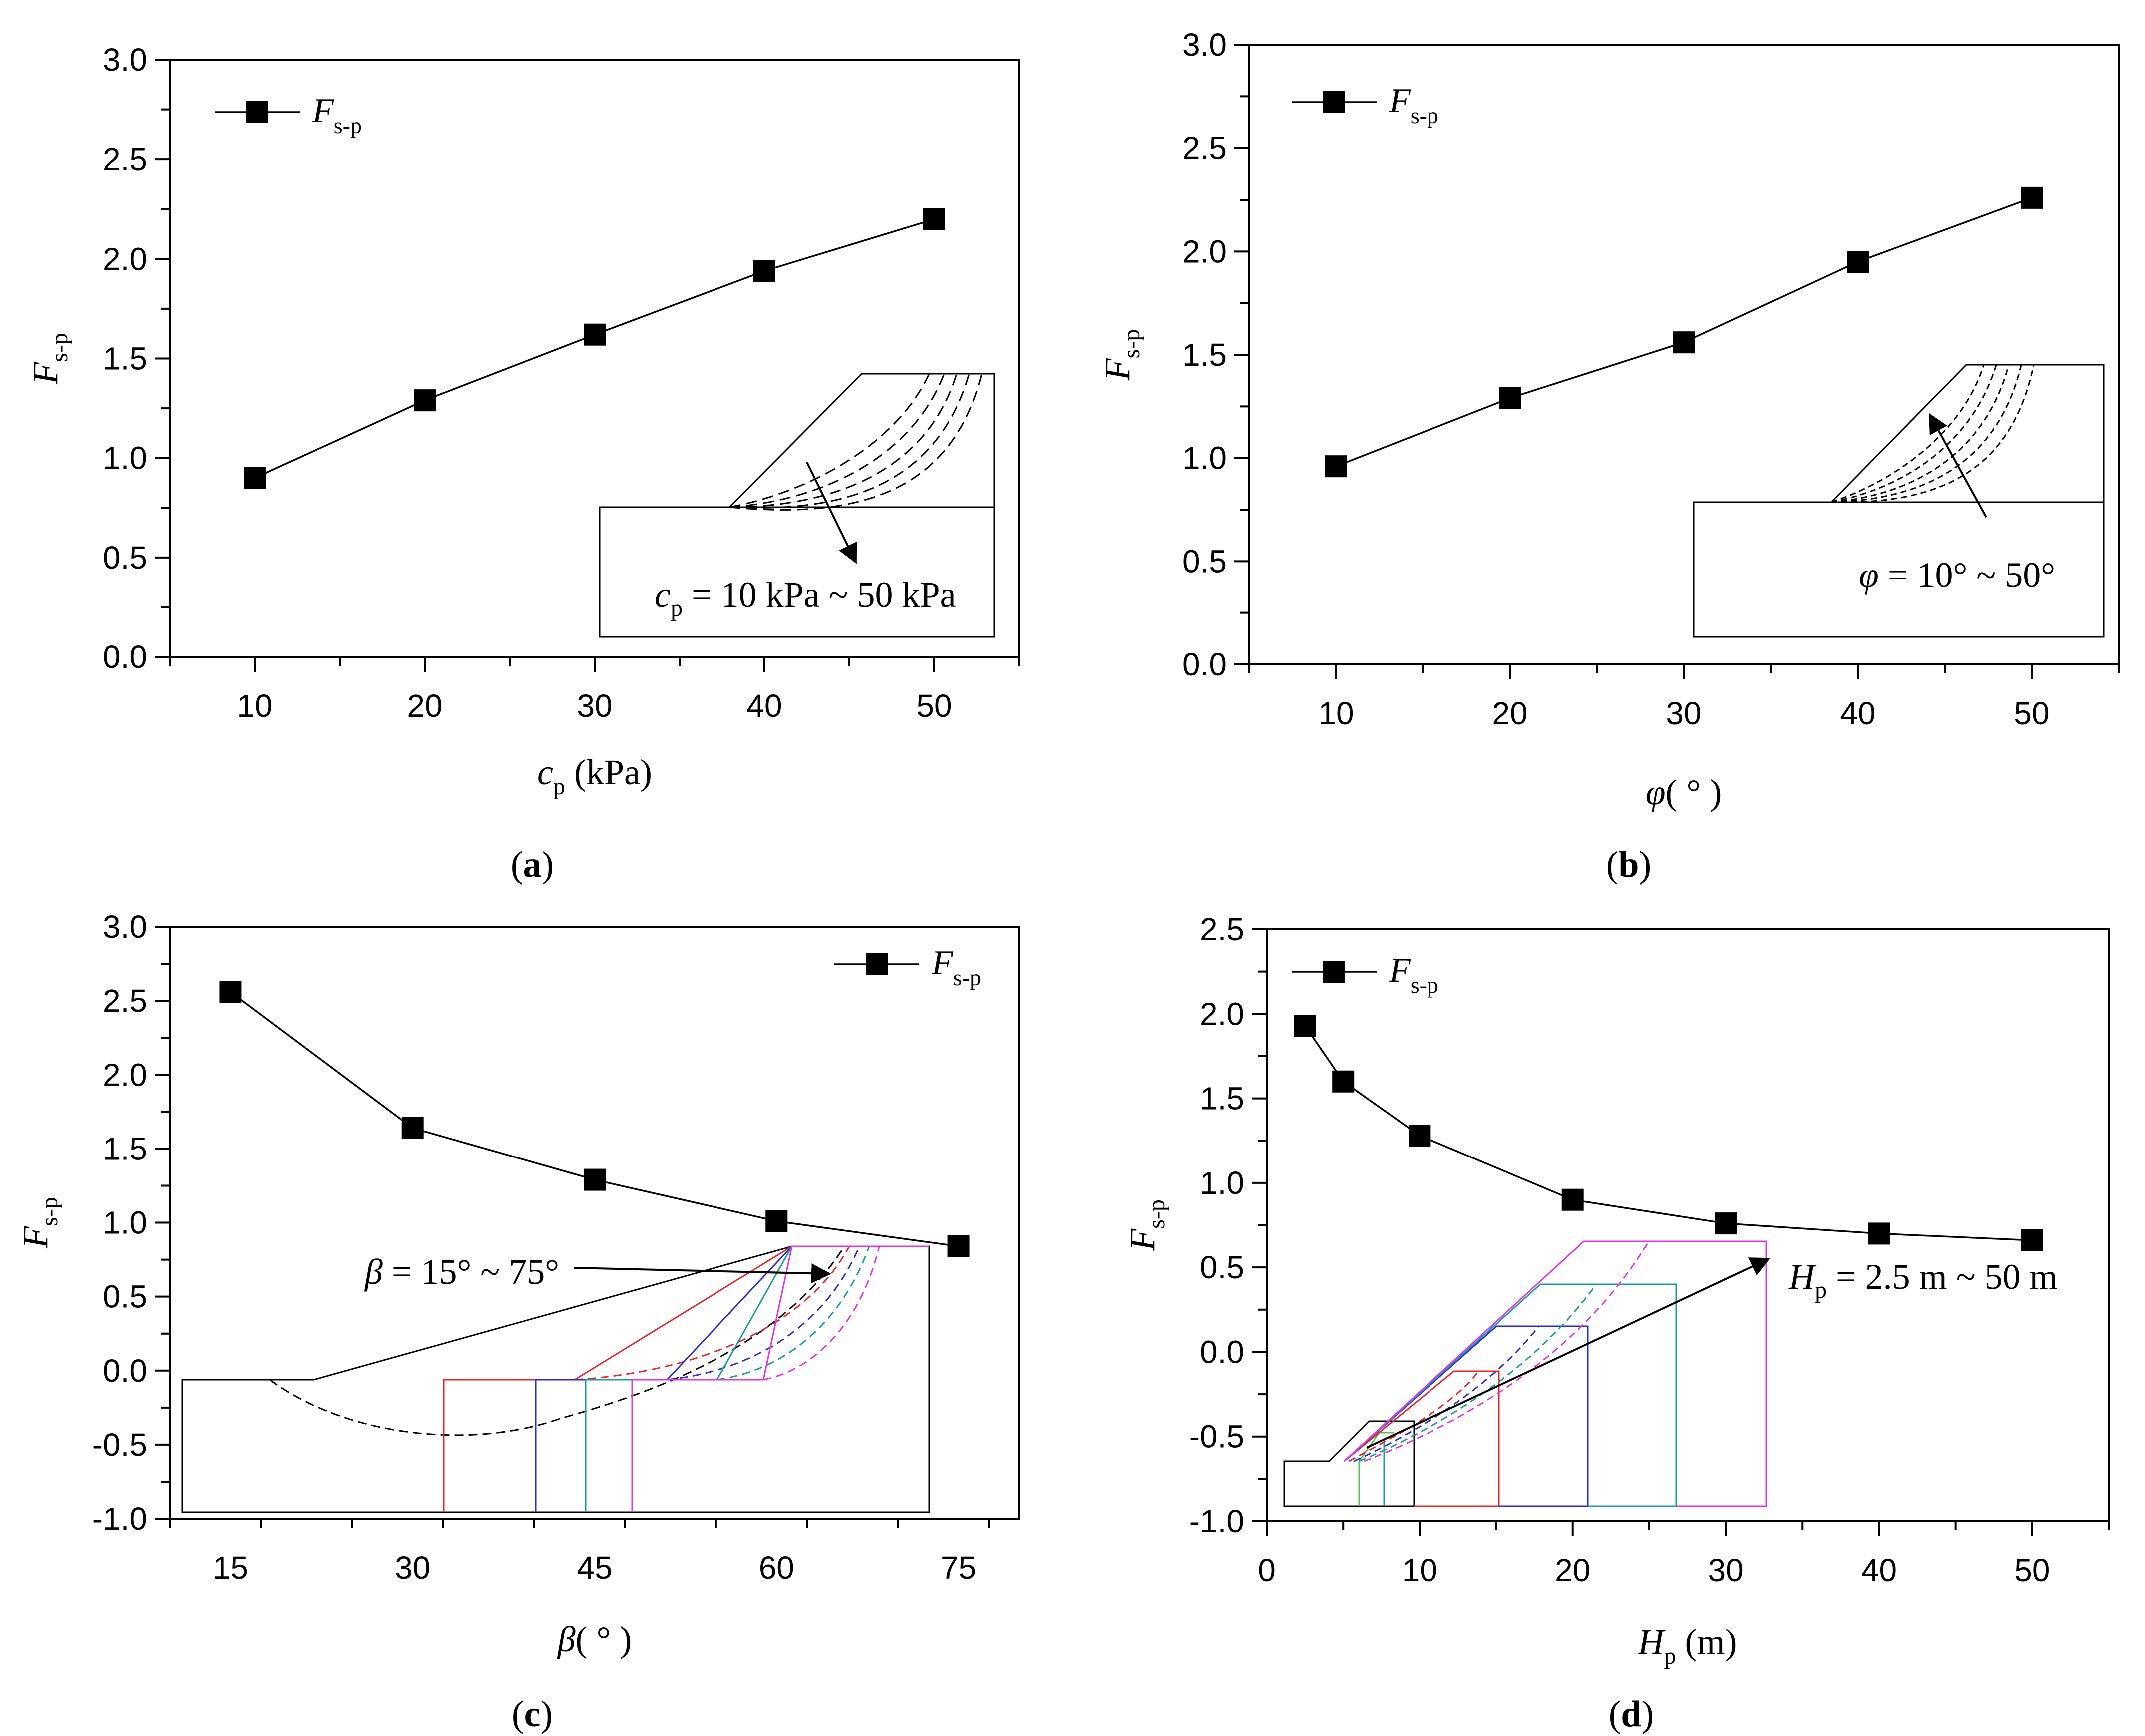  Describe the element at coordinates (663, 595) in the screenshot. I see `inset-label-a-main: c` at that location.